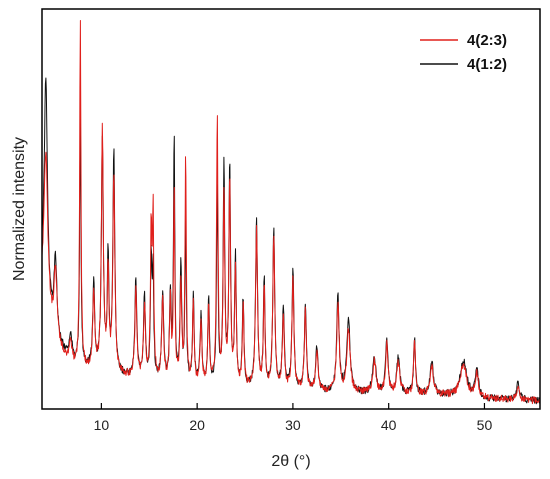 Image resolution: width=550 pixels, height=479 pixels. What do you see at coordinates (197, 425) in the screenshot?
I see `x-tick-label-1: 20` at bounding box center [197, 425].